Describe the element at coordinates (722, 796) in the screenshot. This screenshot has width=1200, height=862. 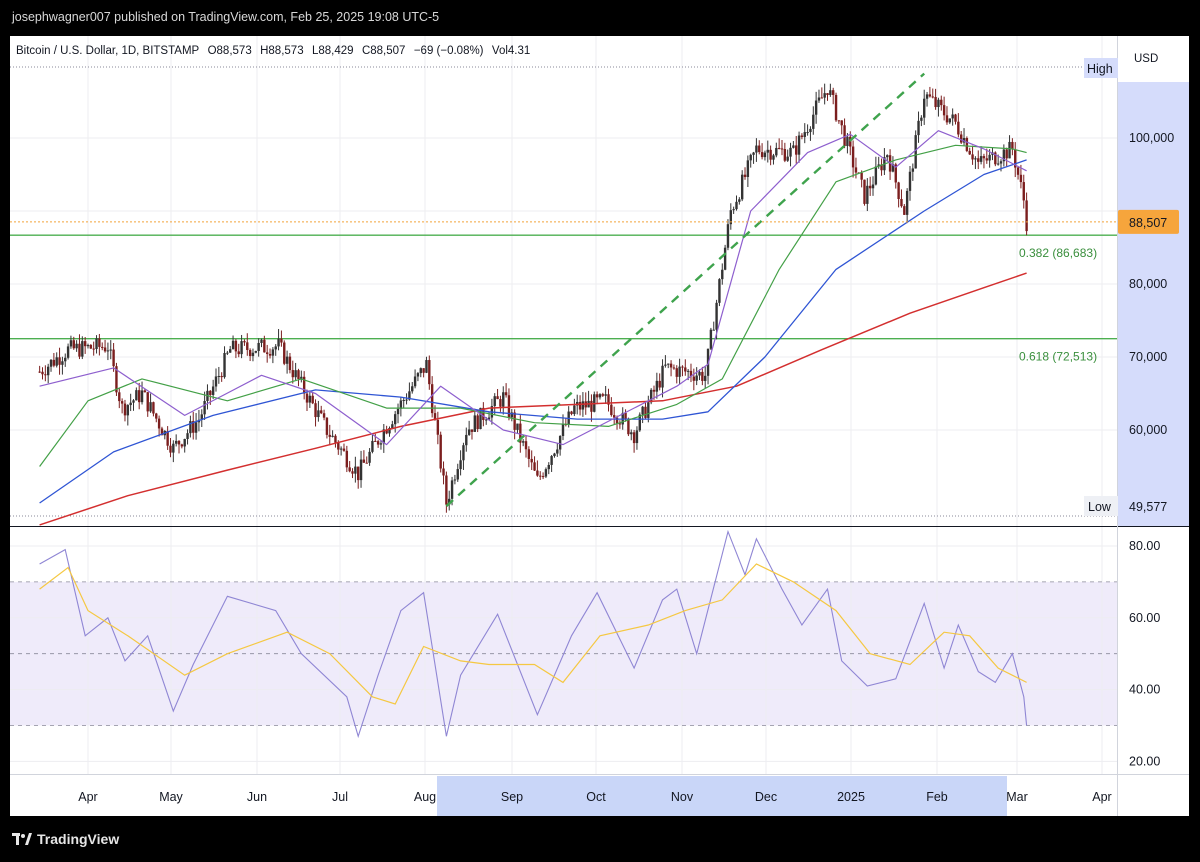
I see `time-range-highlight` at that location.